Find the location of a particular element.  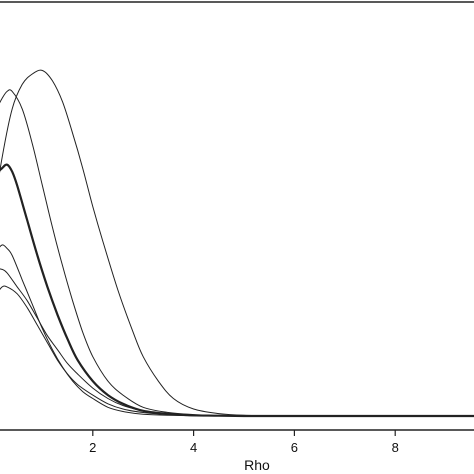

x-tick-label: 2 is located at coordinates (92, 447).